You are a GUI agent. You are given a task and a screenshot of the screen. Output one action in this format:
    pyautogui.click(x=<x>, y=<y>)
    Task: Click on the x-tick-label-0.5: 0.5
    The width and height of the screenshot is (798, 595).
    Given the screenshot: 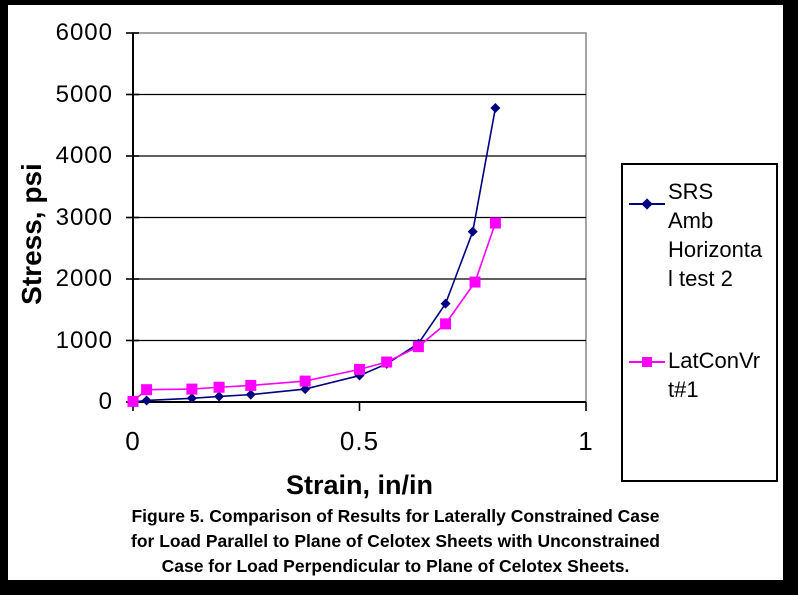 What is the action you would take?
    pyautogui.click(x=359, y=441)
    